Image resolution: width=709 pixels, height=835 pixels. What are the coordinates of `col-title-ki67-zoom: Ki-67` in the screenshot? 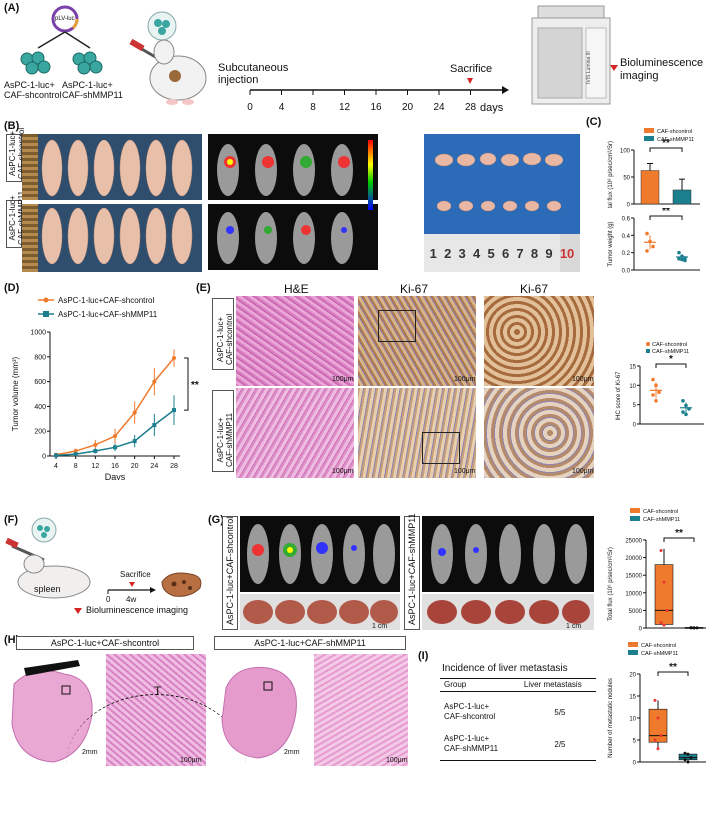 It's located at (534, 289).